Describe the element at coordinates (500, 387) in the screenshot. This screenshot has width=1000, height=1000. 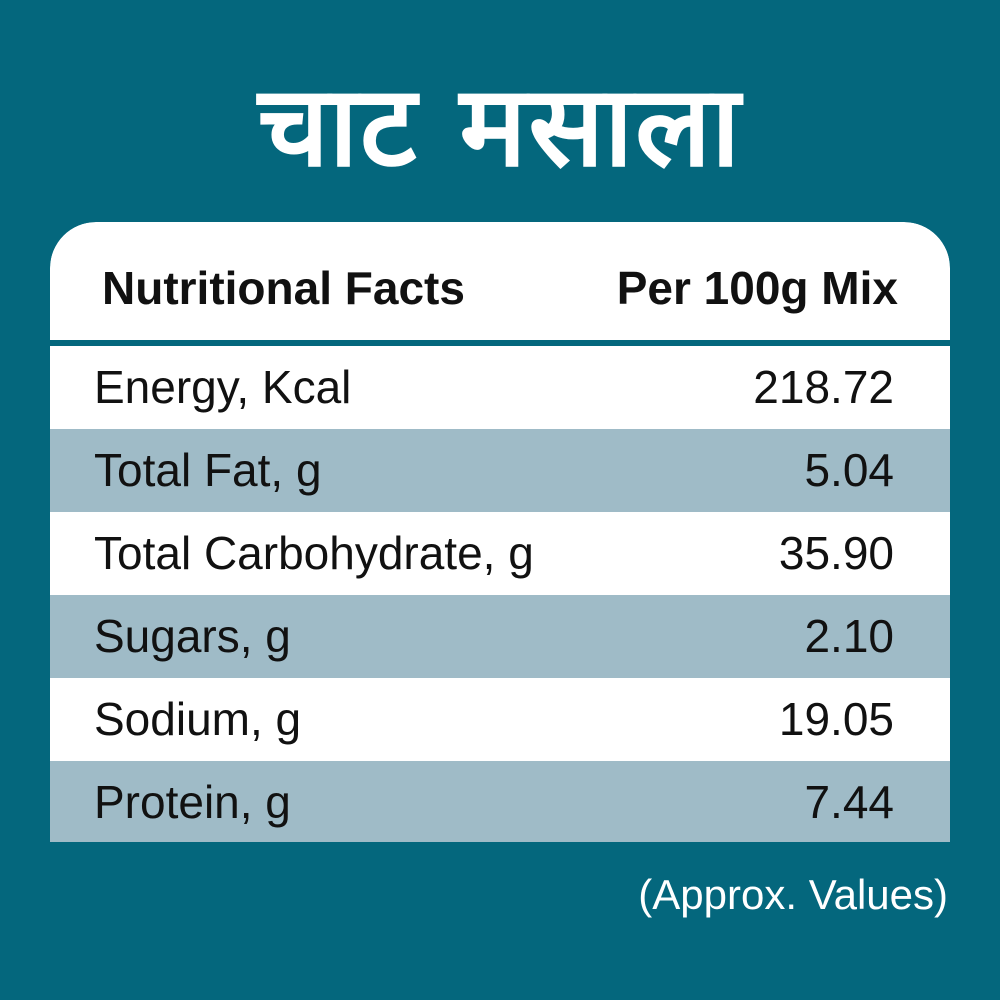
I see `table-row: Energy, Kcal 218.72` at that location.